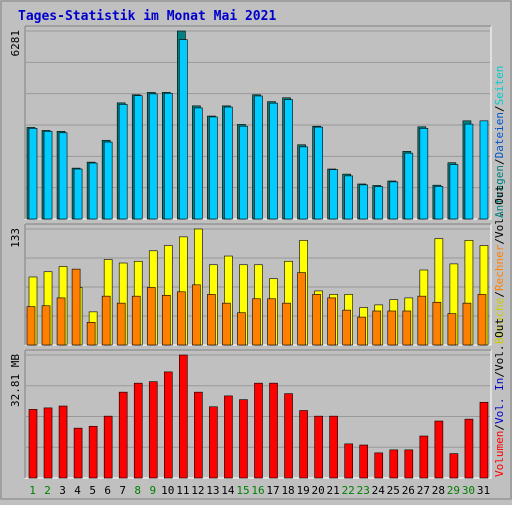 This screenshot has width=512, height=505. Describe the element at coordinates (47, 490) in the screenshot. I see `x-tick-label-day-2: 2` at that location.